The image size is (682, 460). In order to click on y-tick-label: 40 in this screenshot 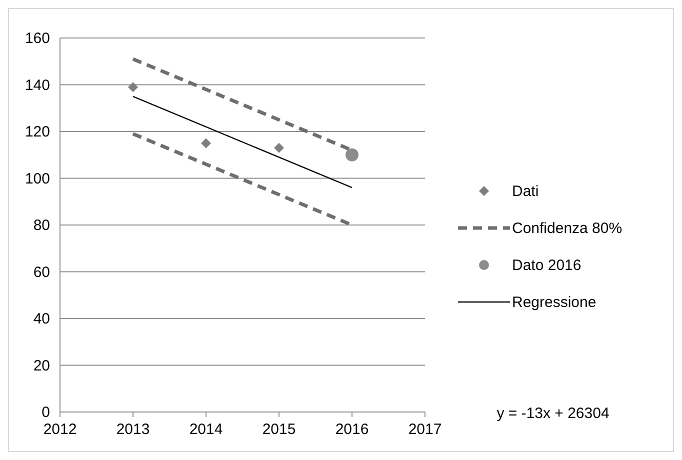, I will do `click(41, 319)`.